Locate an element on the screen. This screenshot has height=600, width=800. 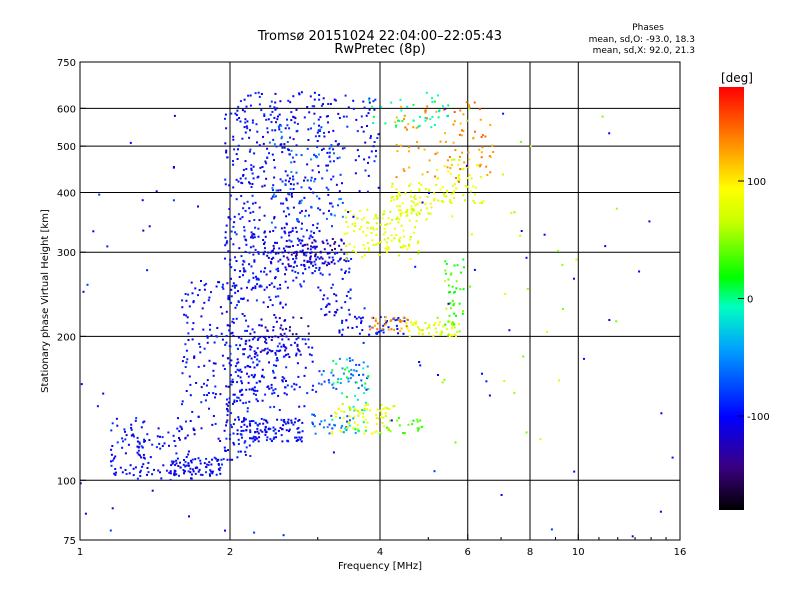
x-tick-label: 8 is located at coordinates (530, 552).